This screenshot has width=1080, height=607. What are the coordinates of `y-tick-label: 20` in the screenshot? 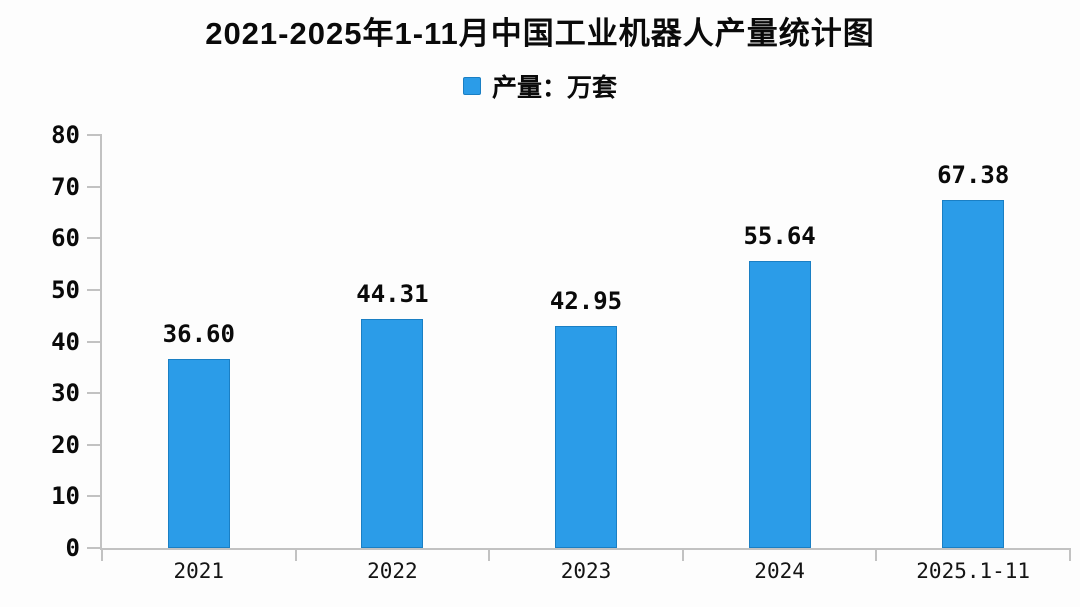 It's located at (65, 444).